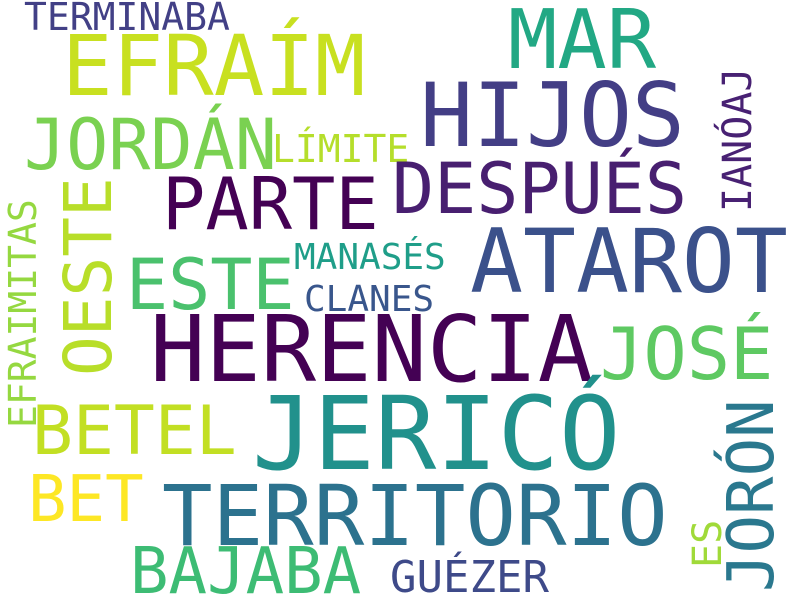  What do you see at coordinates (134, 431) in the screenshot?
I see `word-betel: BETEL` at bounding box center [134, 431].